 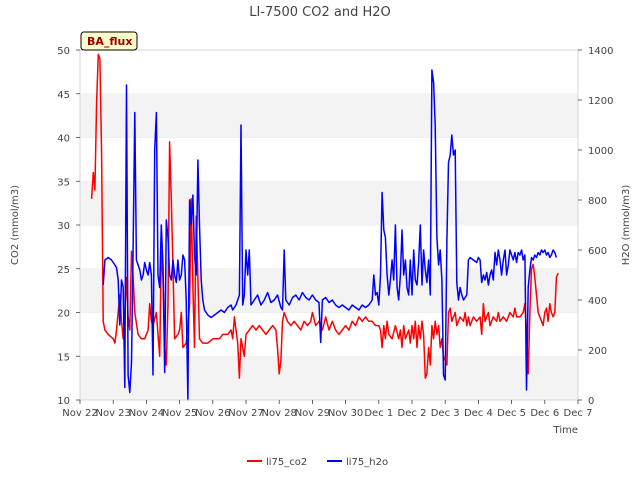 What do you see at coordinates (597, 351) in the screenshot?
I see `y2-tick-label: 200` at bounding box center [597, 351].